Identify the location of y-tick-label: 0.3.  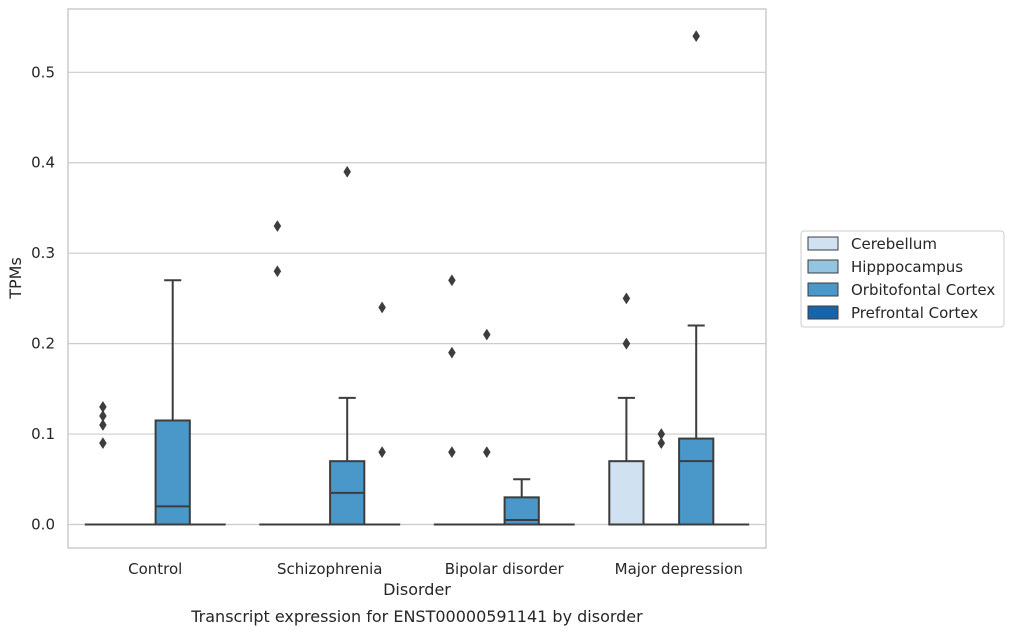
(43, 253).